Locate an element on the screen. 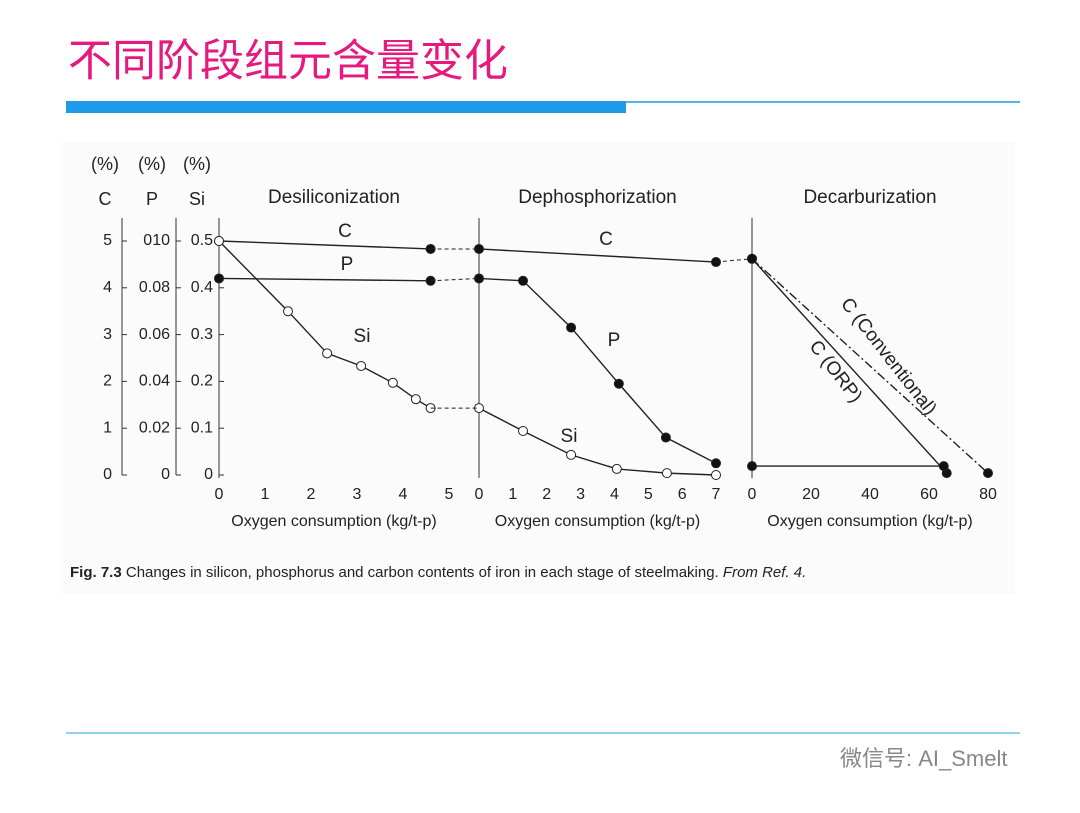 The width and height of the screenshot is (1080, 813). y-tick-label: 0.3 is located at coordinates (202, 334).